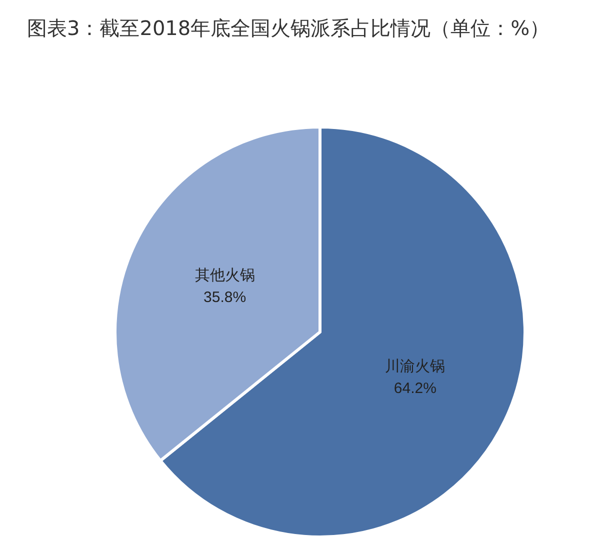 This screenshot has height=540, width=600. Describe the element at coordinates (225, 297) in the screenshot. I see `data-label: 35.8%` at that location.